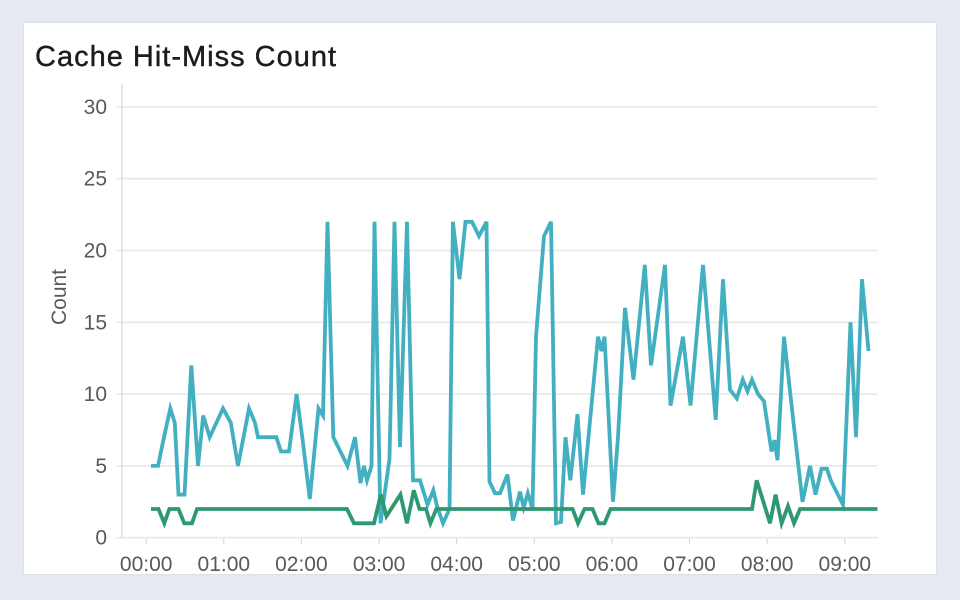  What do you see at coordinates (101, 538) in the screenshot?
I see `svg-text: 0` at bounding box center [101, 538].